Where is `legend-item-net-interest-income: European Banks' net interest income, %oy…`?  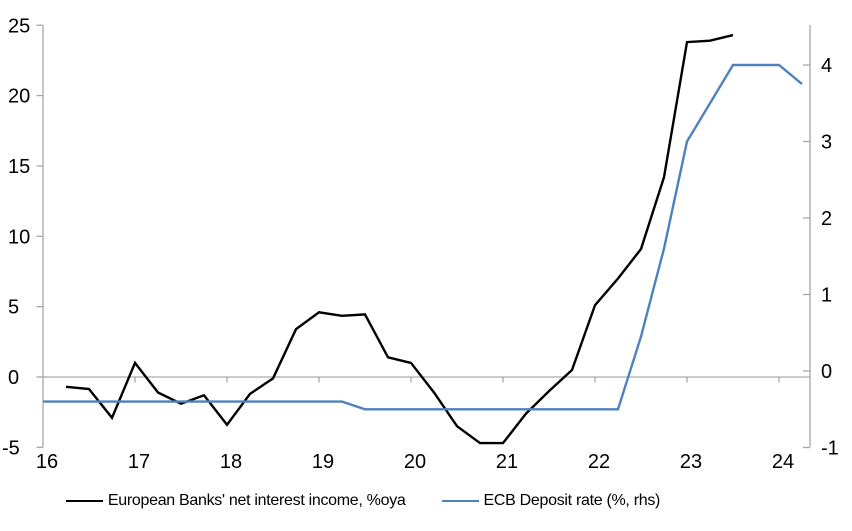 legend-item-net-interest-income: European Banks' net interest income, %oy… is located at coordinates (235, 501).